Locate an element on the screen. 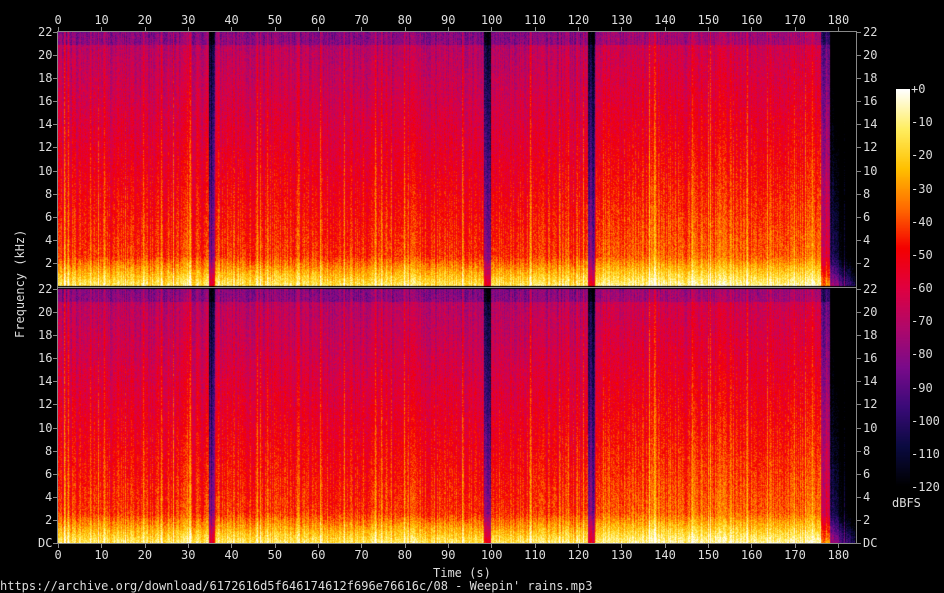  x-tick-label-bottom: 0 is located at coordinates (58, 555).